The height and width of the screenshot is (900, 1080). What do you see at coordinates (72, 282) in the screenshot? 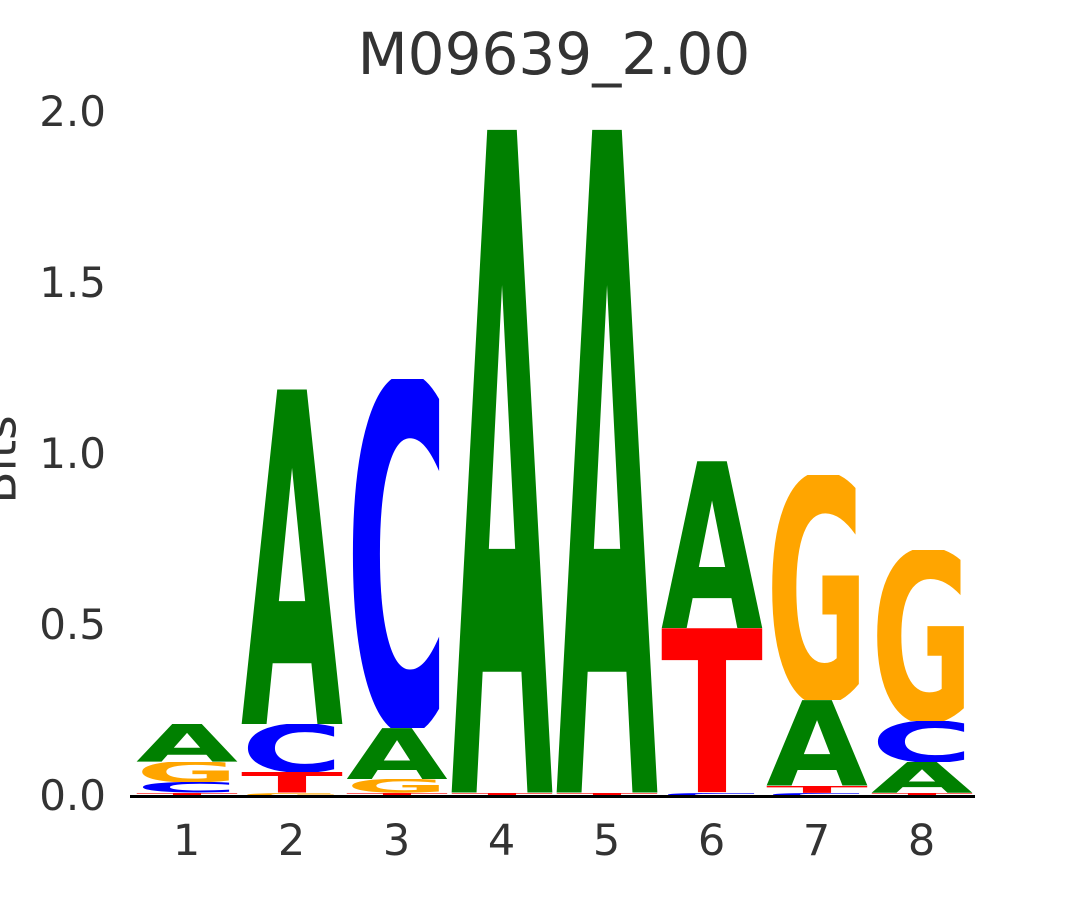
I see `y-tick-label: 1.5` at bounding box center [72, 282].